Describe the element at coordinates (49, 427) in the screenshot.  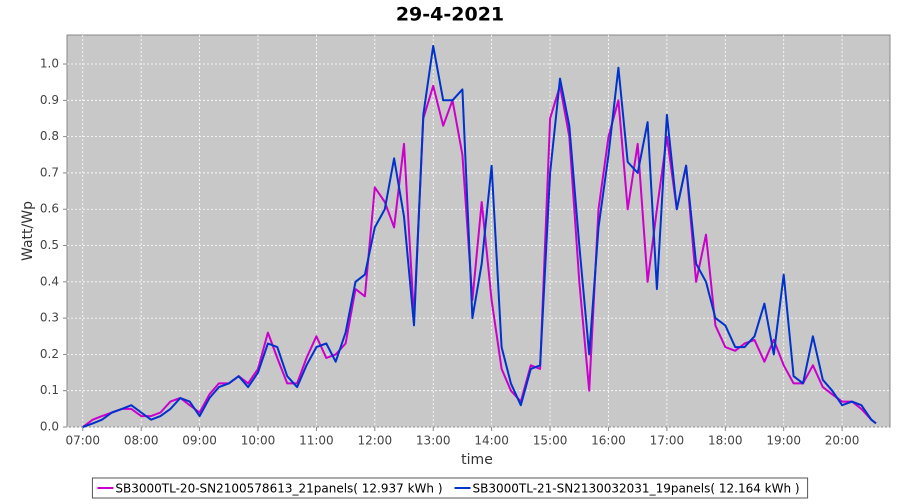
I see `y-tick-label: 0.0` at that location.